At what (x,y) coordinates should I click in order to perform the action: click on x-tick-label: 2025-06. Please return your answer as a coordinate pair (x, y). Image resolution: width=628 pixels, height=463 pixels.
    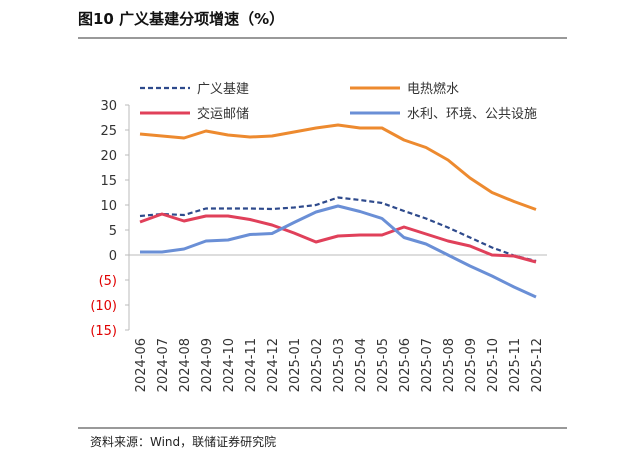
    Looking at the image, I should click on (405, 365).